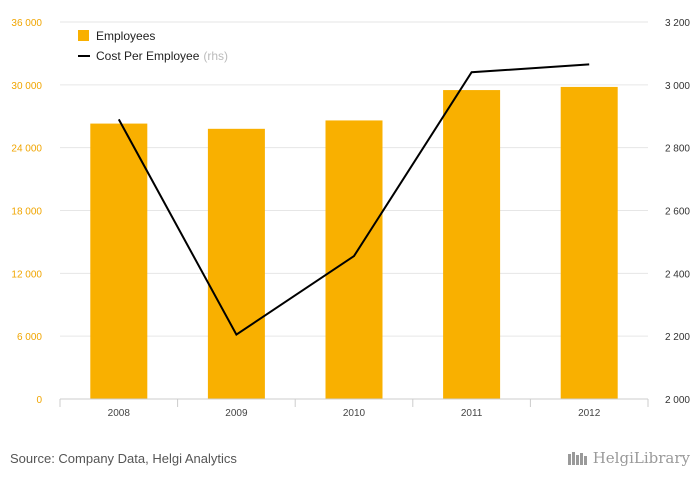 The width and height of the screenshot is (700, 483). I want to click on bar-2009, so click(236, 264).